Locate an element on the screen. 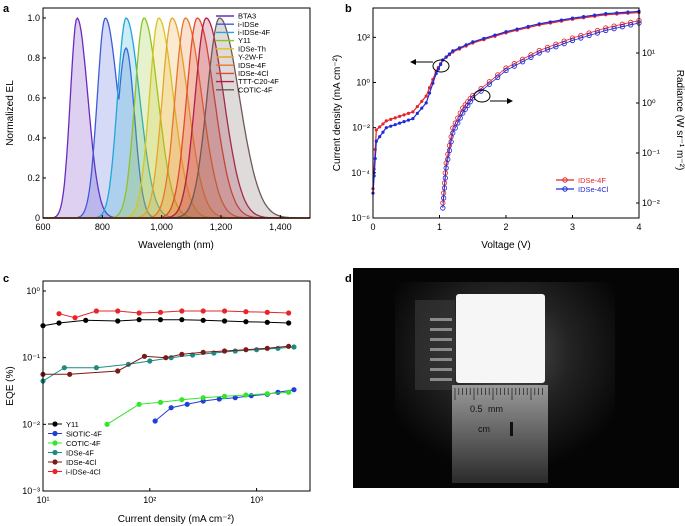 The image size is (685, 526). panel-c-legend-label: IDSe-4F is located at coordinates (80, 453).